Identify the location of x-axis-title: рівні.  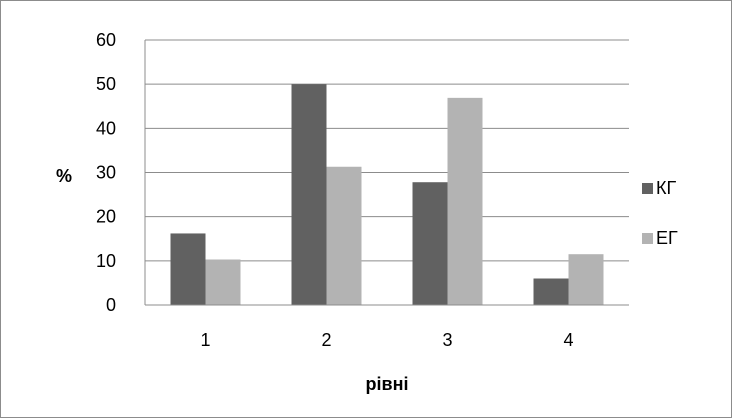
(387, 384).